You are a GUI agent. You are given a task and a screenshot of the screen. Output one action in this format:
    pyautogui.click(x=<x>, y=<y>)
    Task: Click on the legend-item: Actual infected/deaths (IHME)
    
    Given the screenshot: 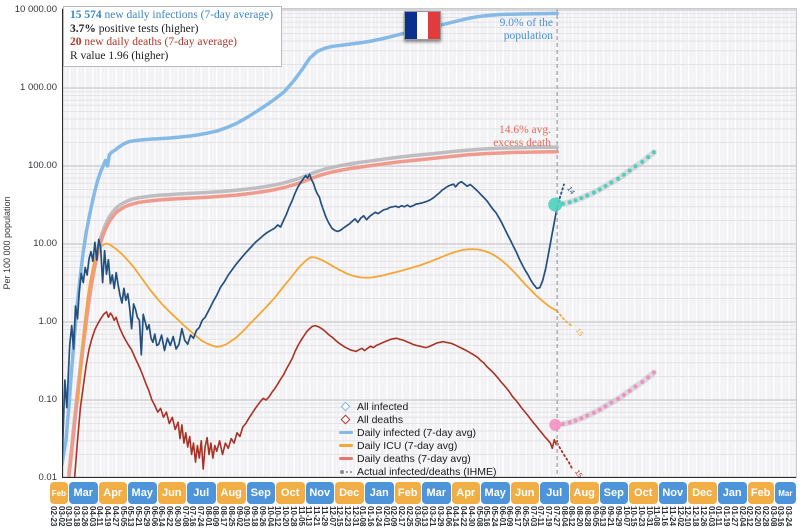 What is the action you would take?
    pyautogui.click(x=417, y=471)
    